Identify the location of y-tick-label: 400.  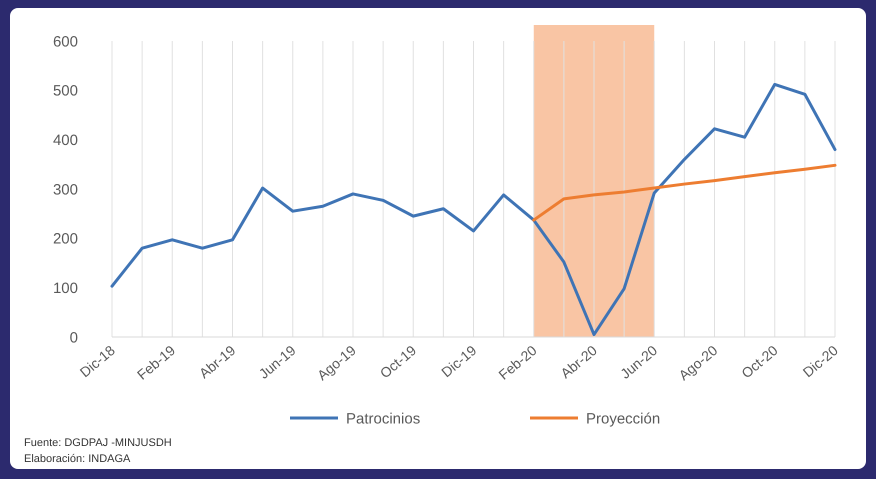
(65, 140).